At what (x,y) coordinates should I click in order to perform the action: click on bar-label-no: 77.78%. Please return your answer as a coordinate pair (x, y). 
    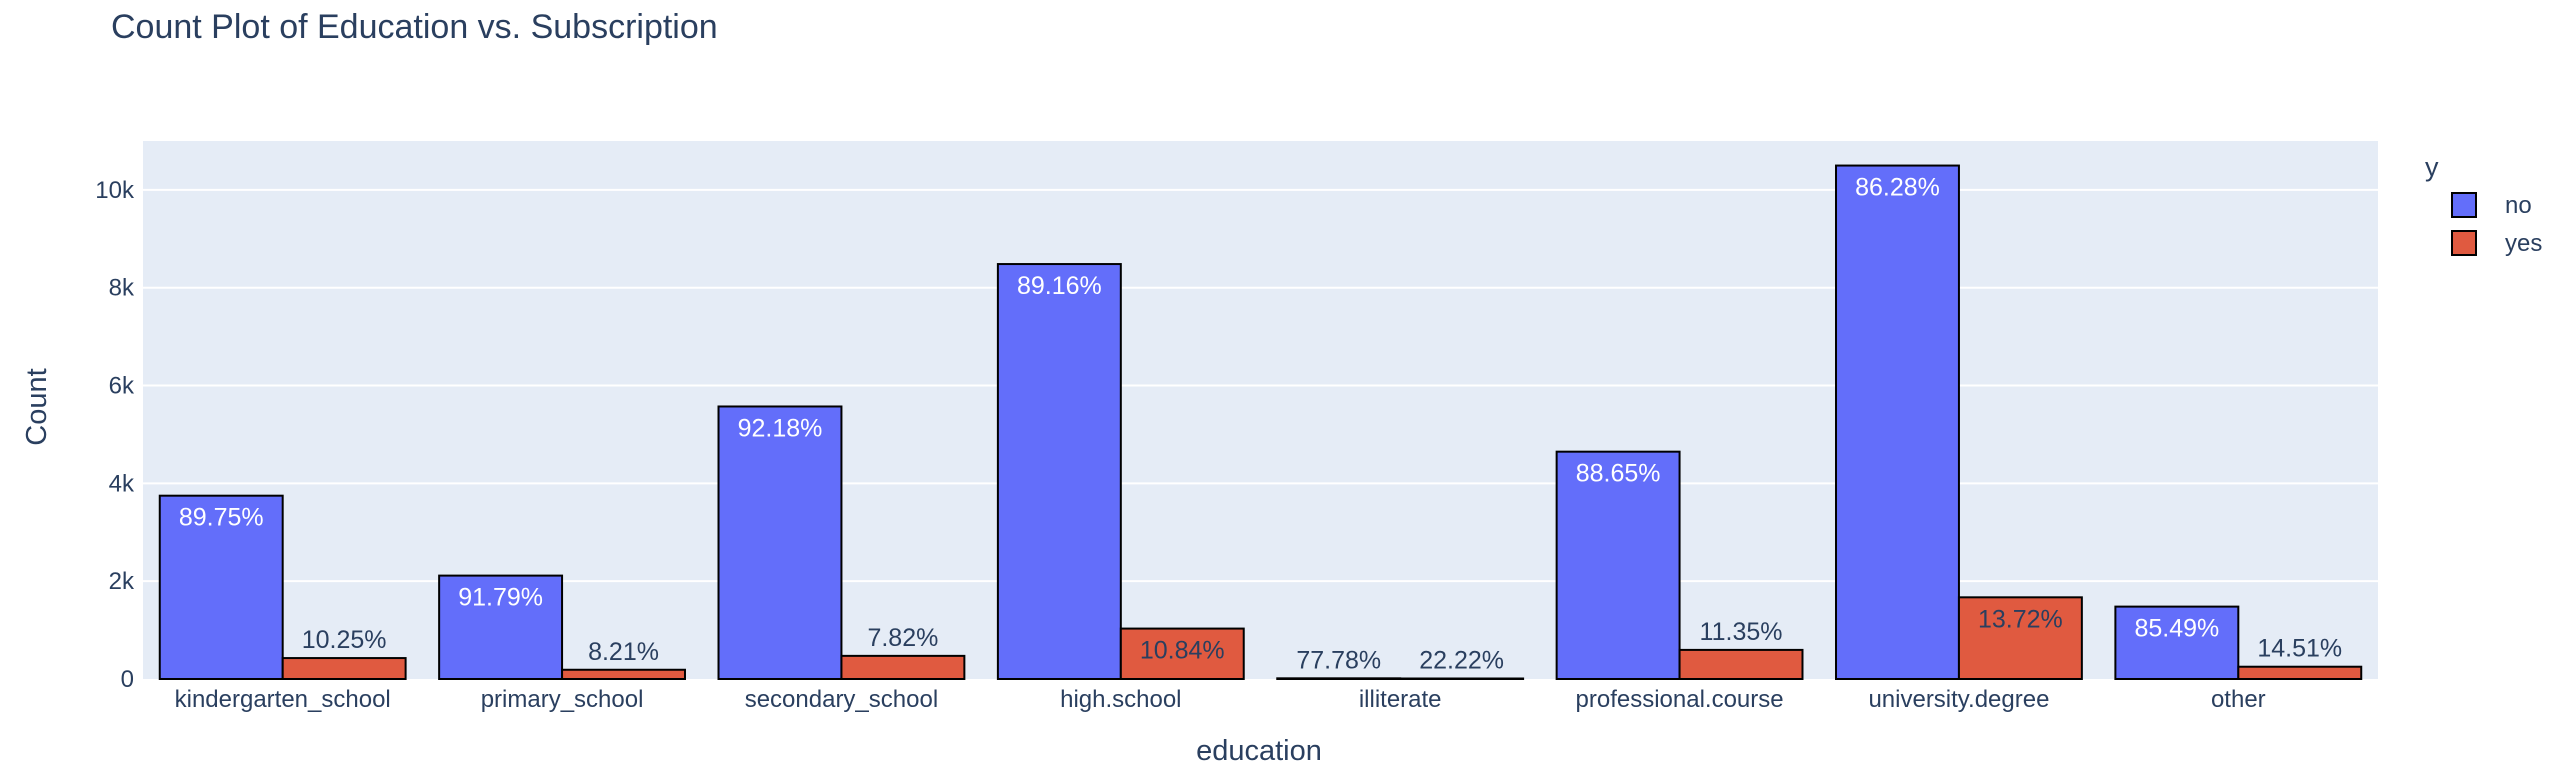
    Looking at the image, I should click on (1338, 660).